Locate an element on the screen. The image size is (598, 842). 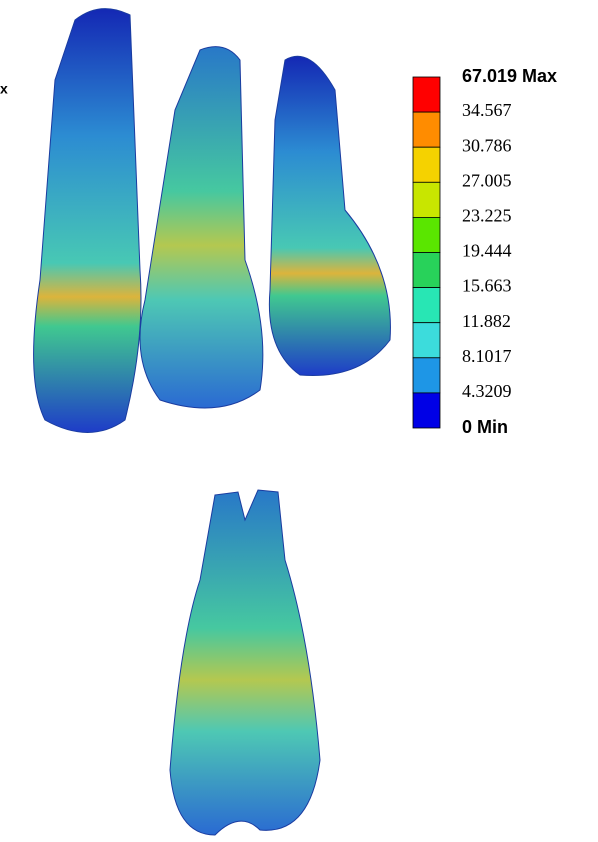
legend-label: 23.225 is located at coordinates (487, 216).